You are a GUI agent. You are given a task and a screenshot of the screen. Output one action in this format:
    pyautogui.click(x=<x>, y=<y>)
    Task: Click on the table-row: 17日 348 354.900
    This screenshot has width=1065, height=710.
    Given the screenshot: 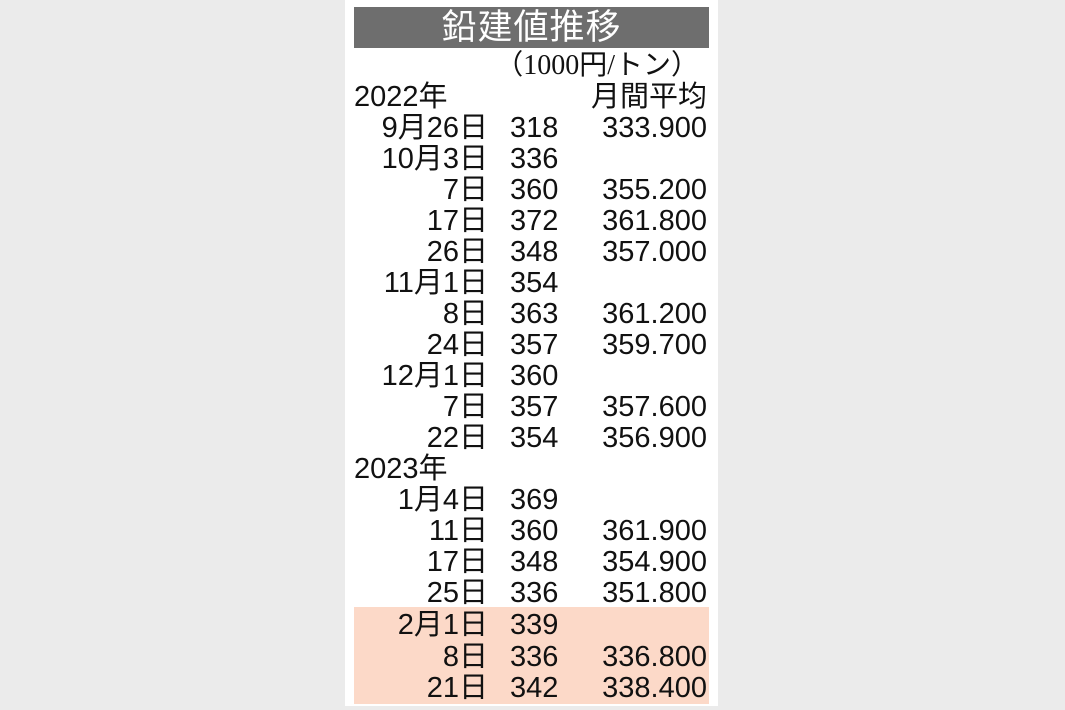 What is the action you would take?
    pyautogui.click(x=531, y=562)
    